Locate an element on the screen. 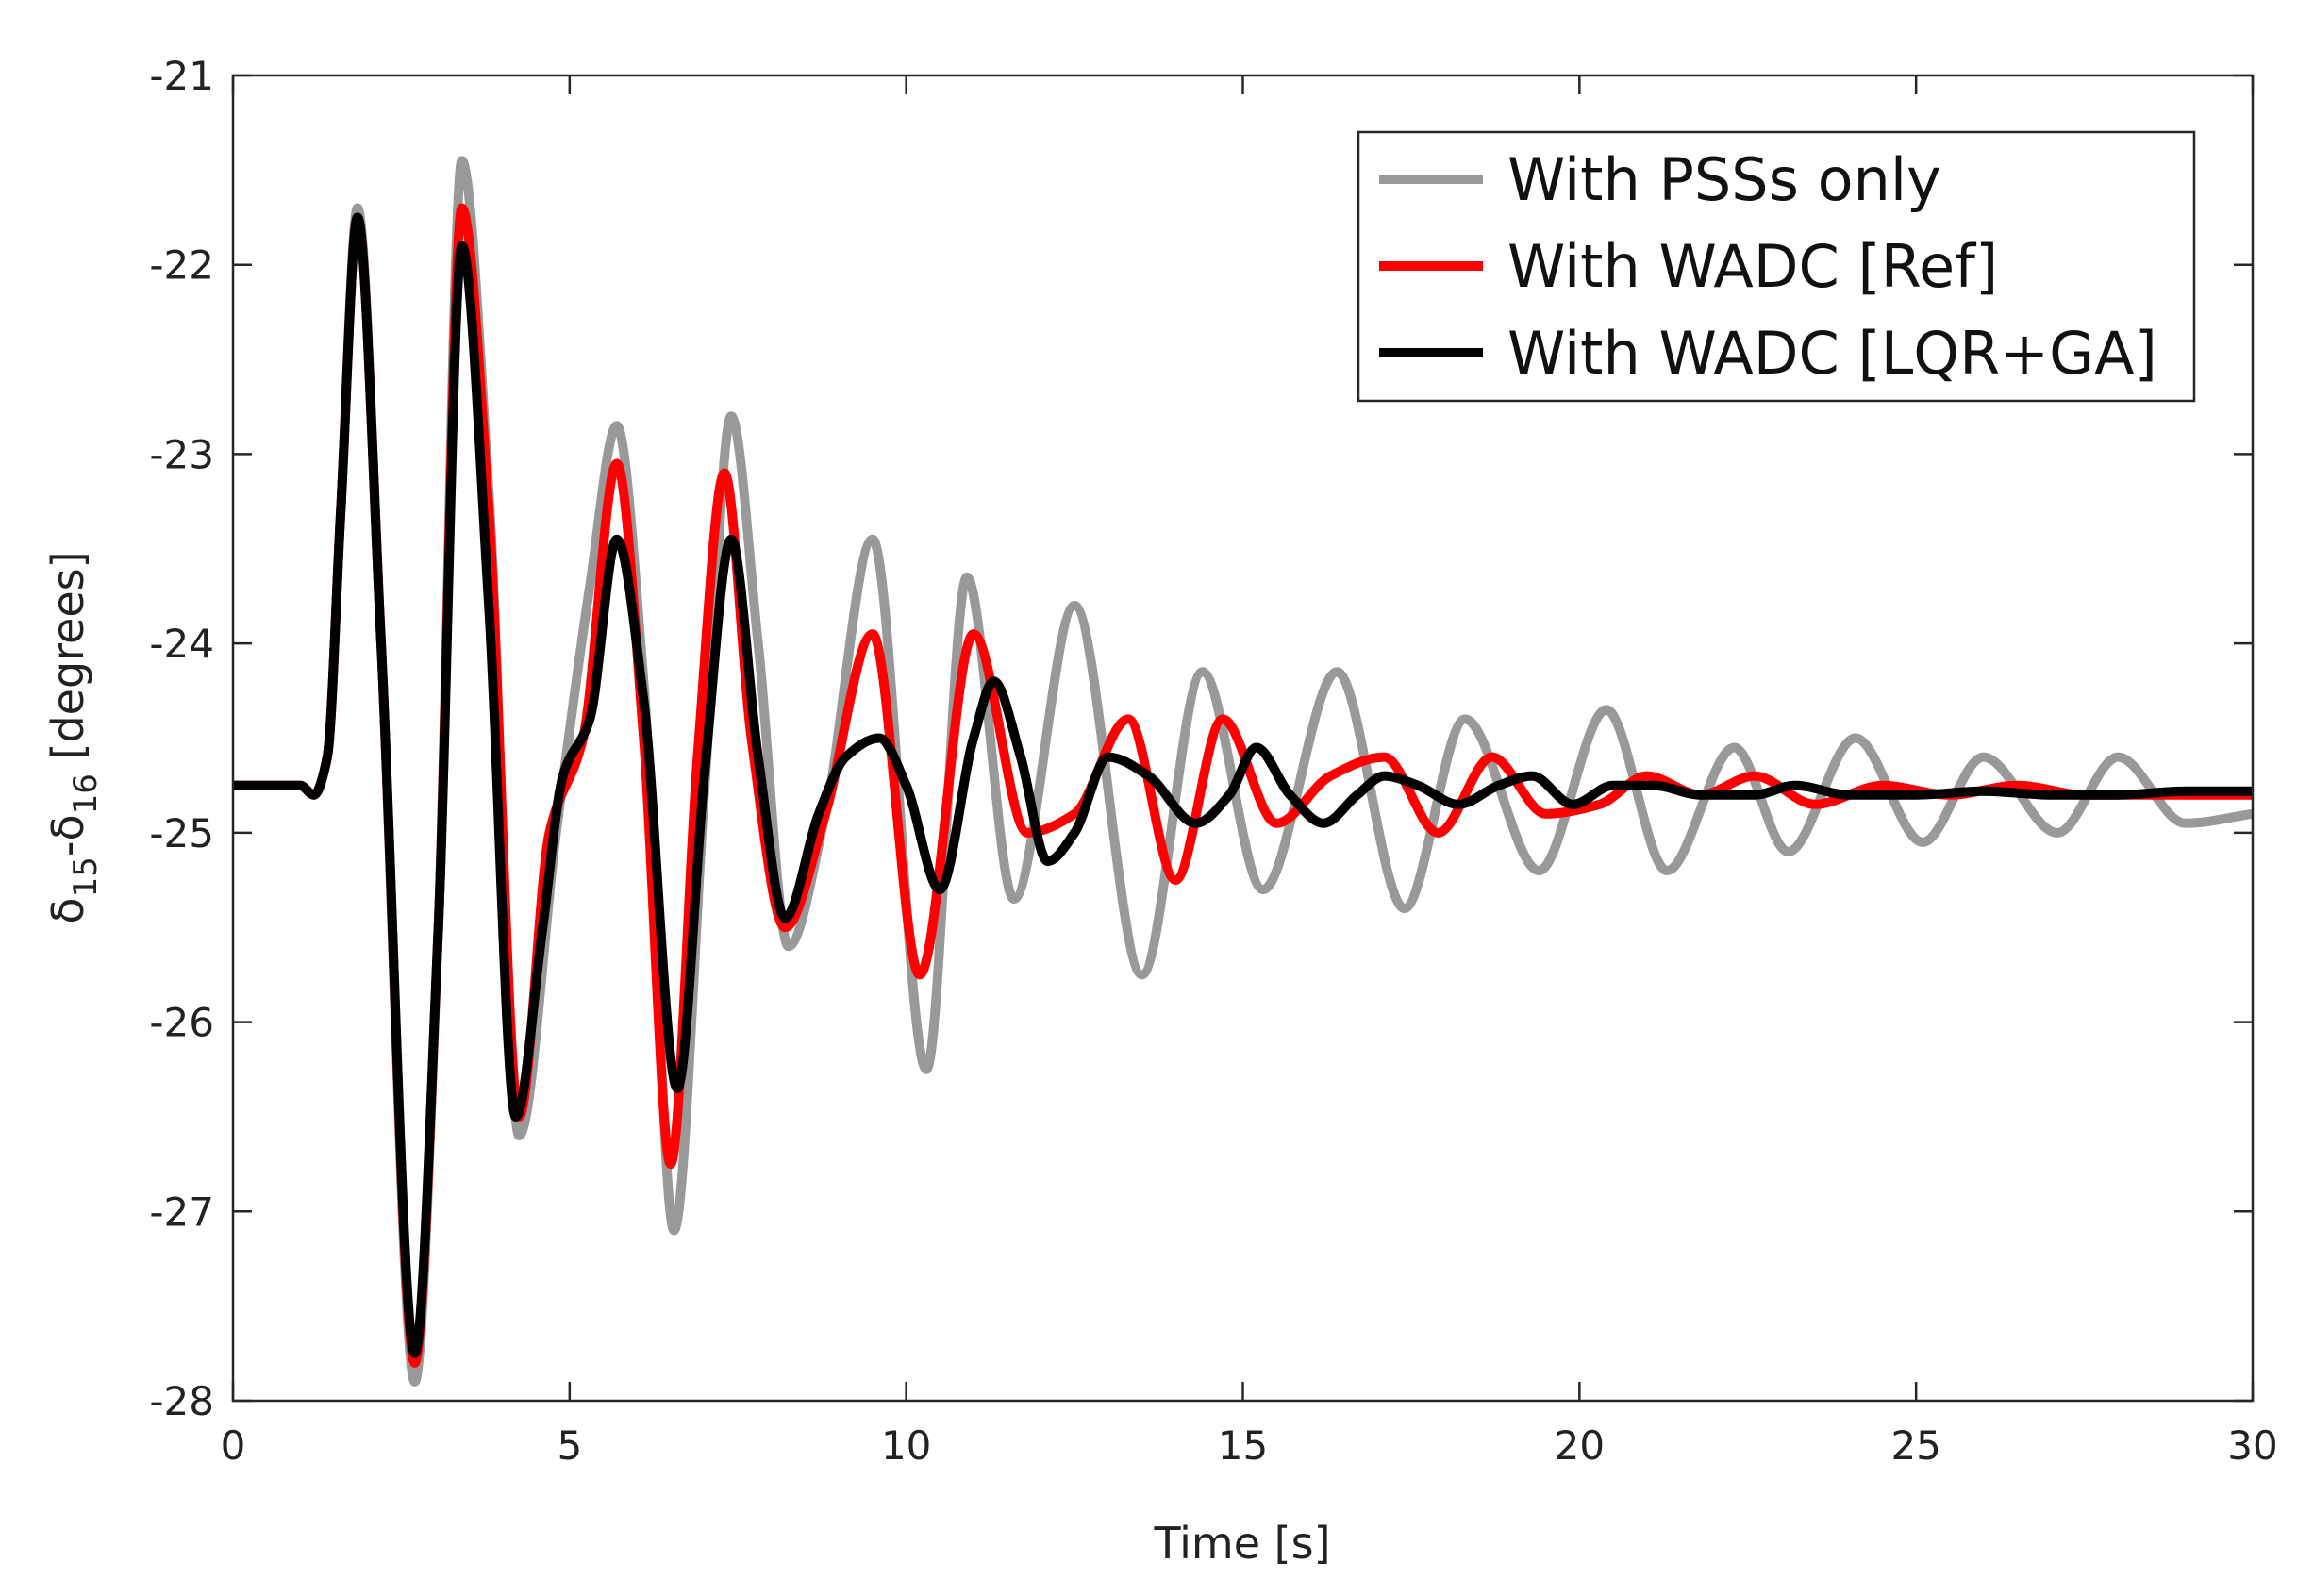 This screenshot has height=1596, width=2314. legend-entry-pss-only: With PSSs only is located at coordinates (1660, 179).